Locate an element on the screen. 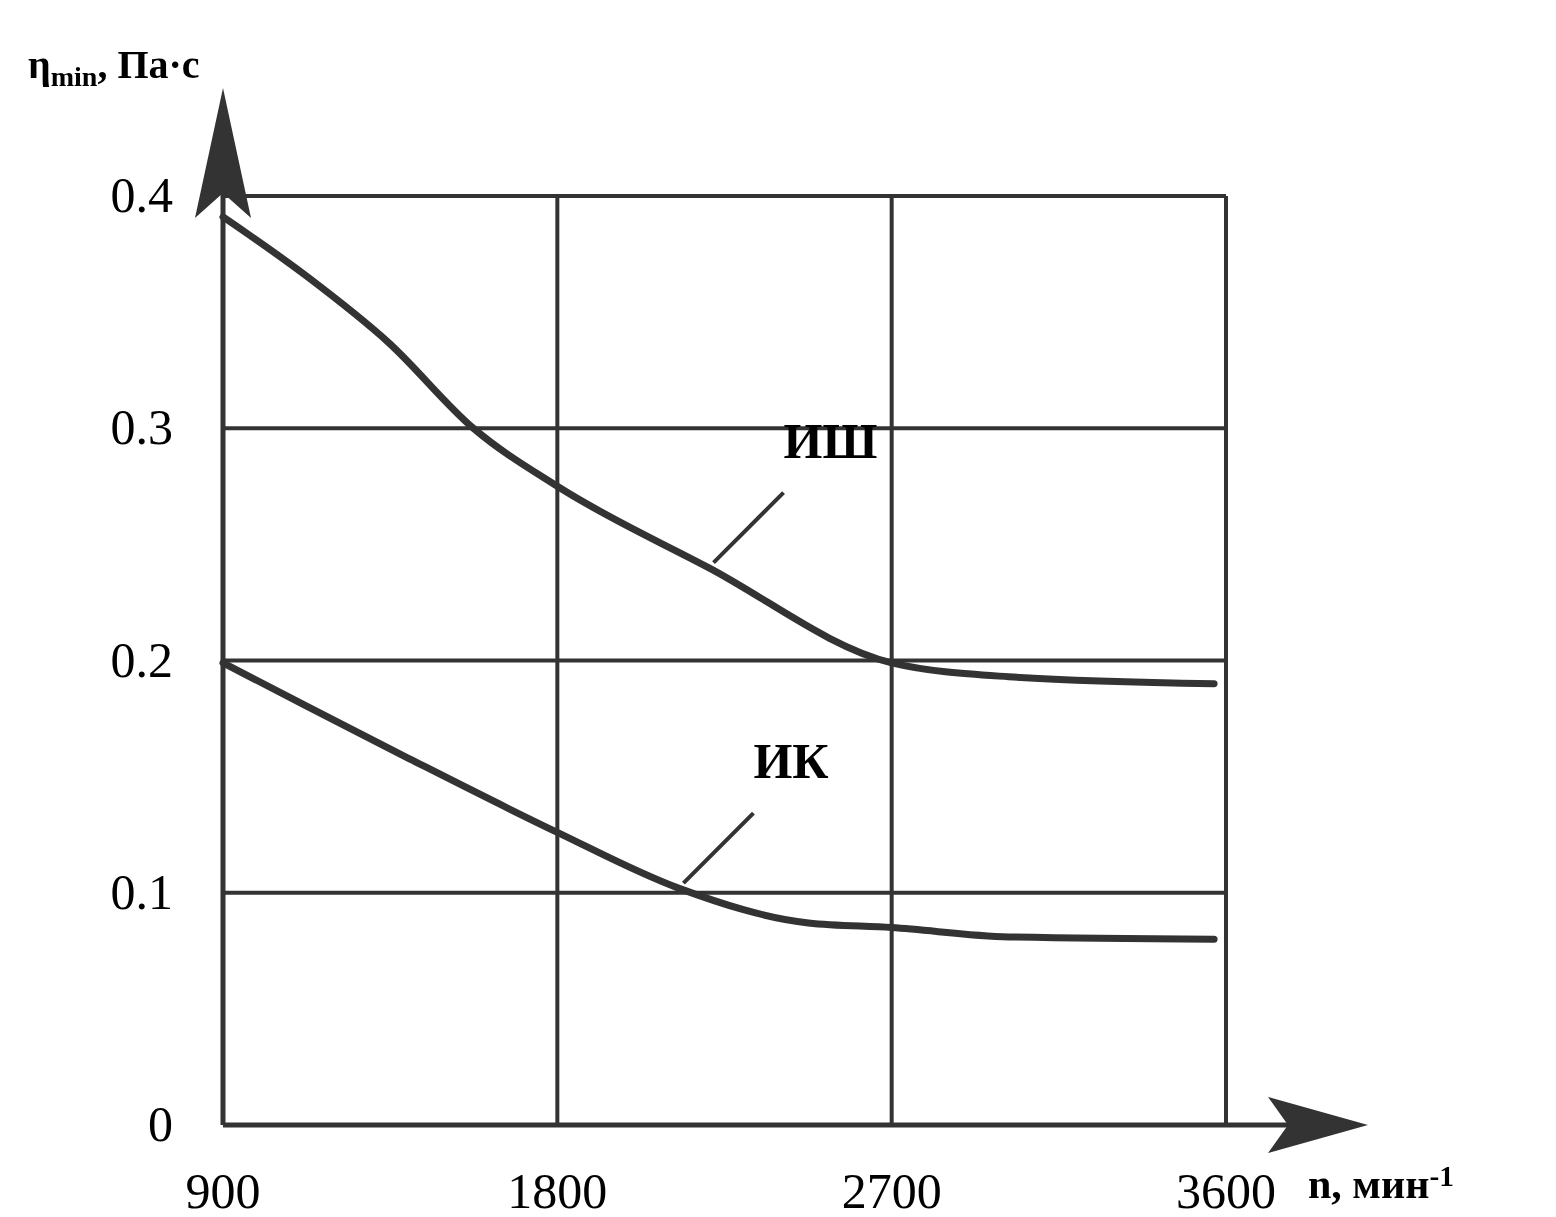 The width and height of the screenshot is (1556, 1217). x-tick-label: 2700 is located at coordinates (891, 1190).